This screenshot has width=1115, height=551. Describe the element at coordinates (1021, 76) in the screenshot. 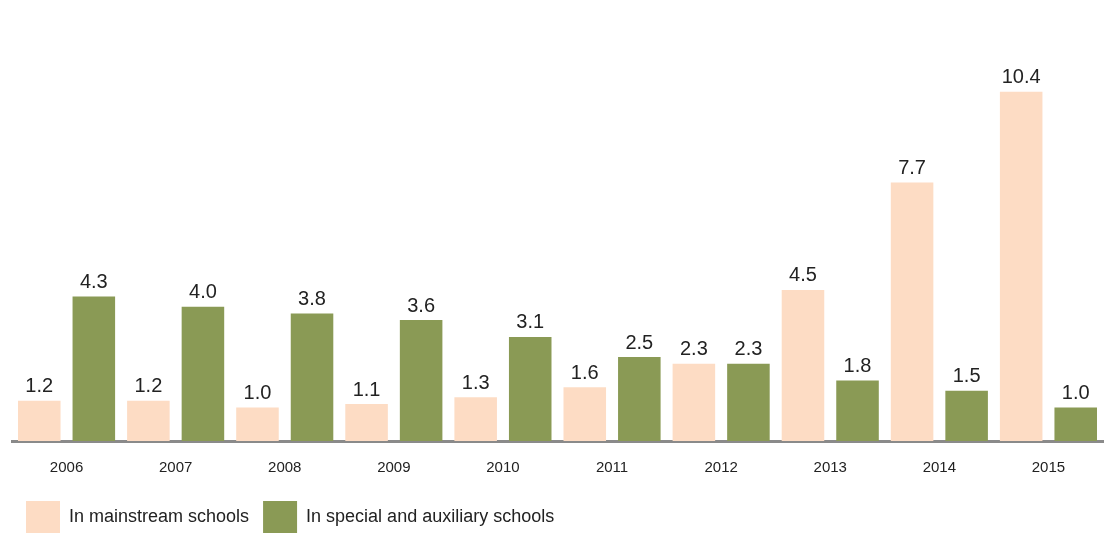

I see `data-label: 10.4` at that location.